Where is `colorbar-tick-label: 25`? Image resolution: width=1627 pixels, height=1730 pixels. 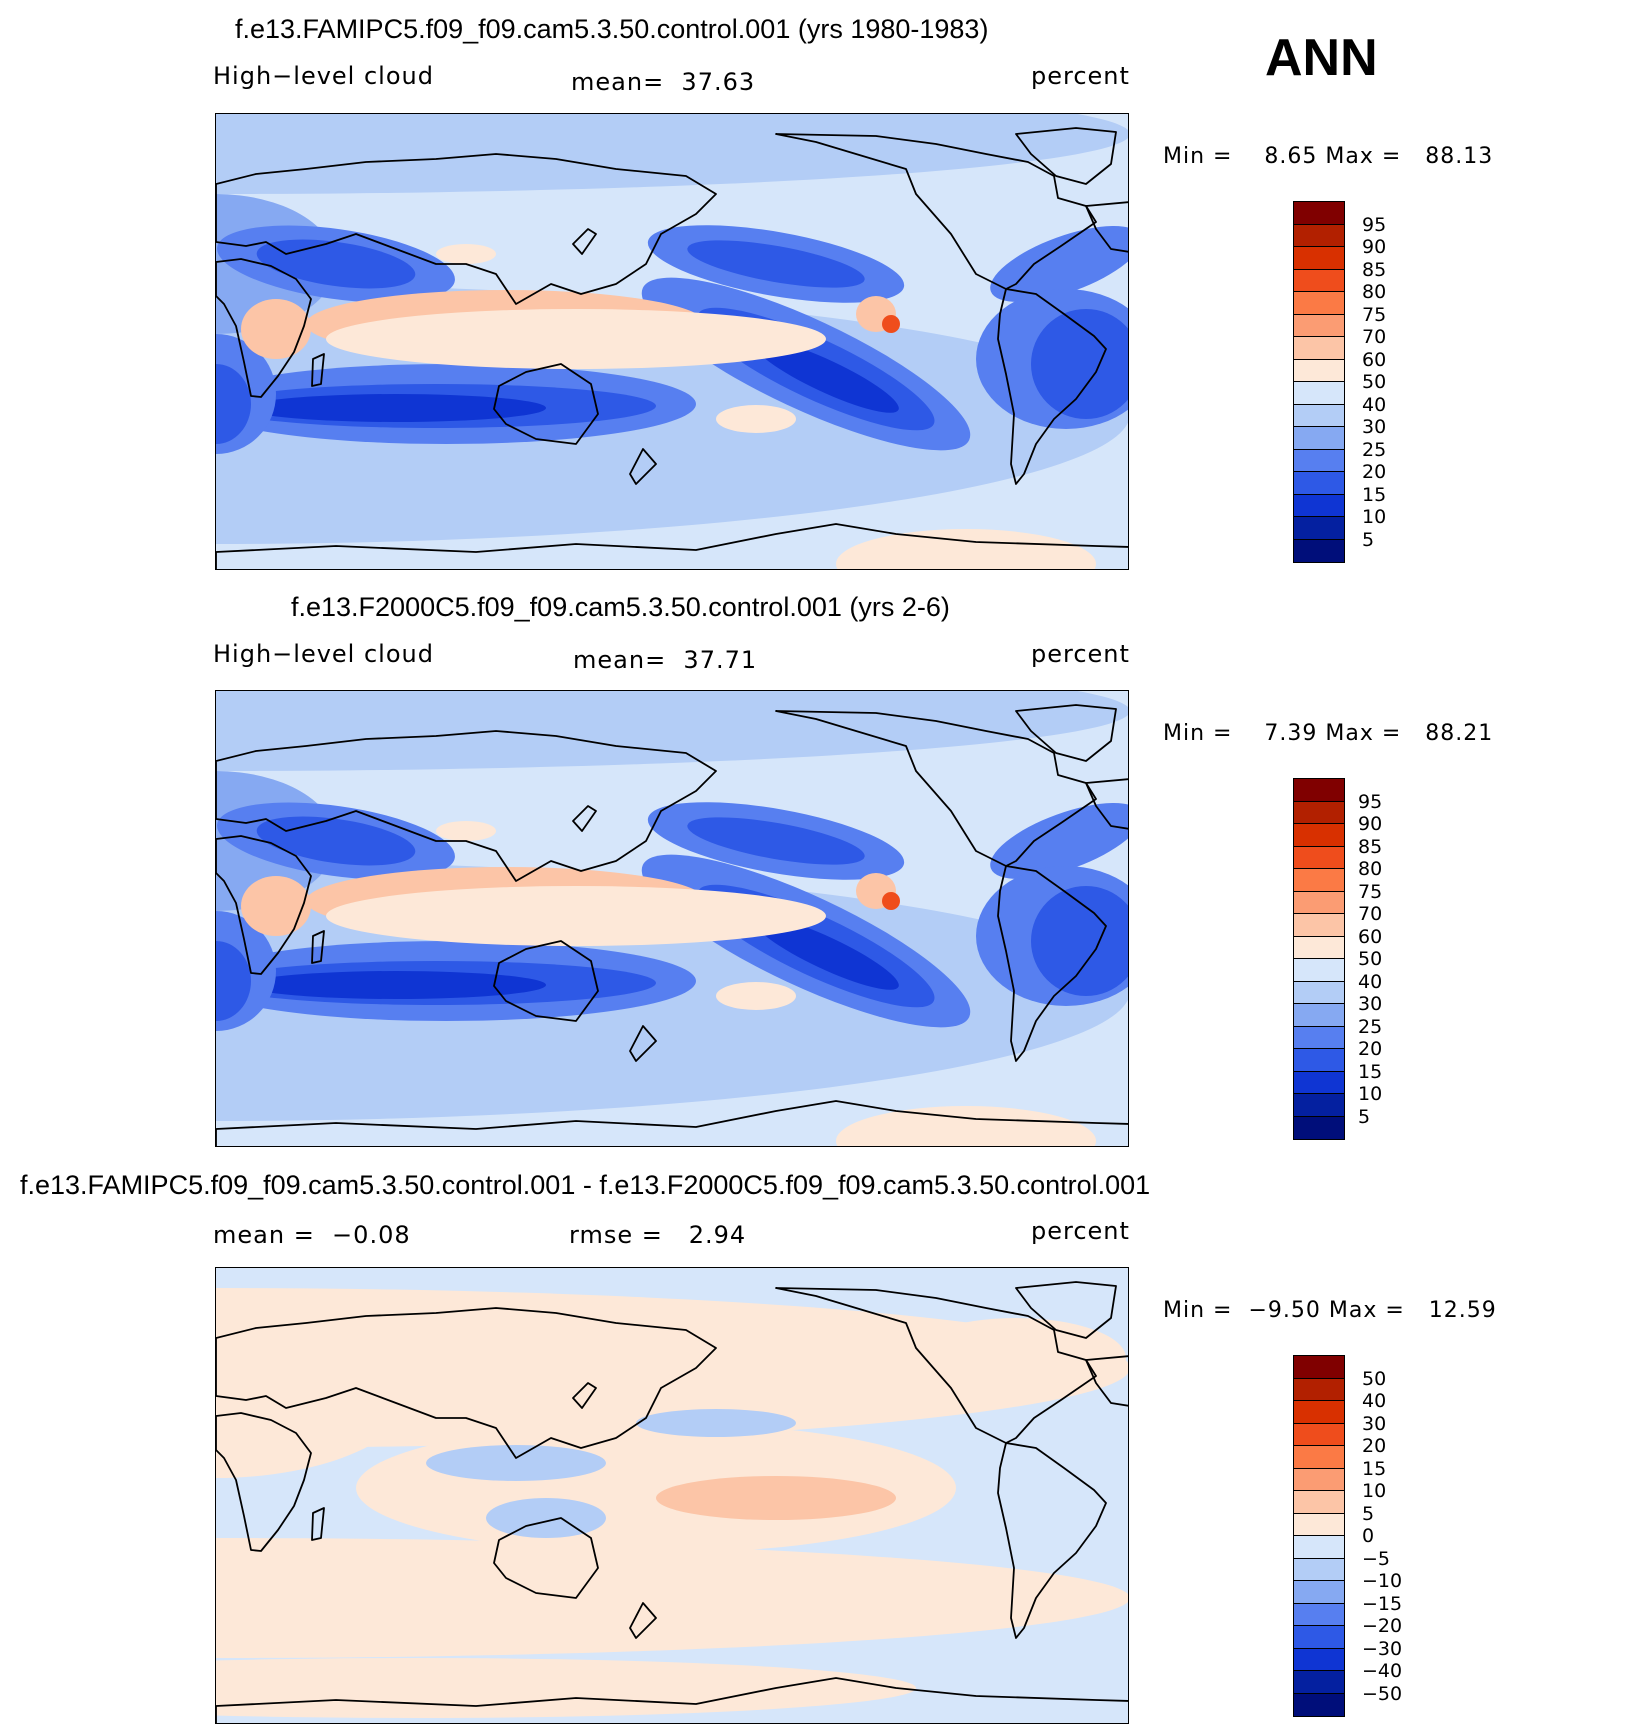 colorbar-tick-label: 25 is located at coordinates (1374, 449).